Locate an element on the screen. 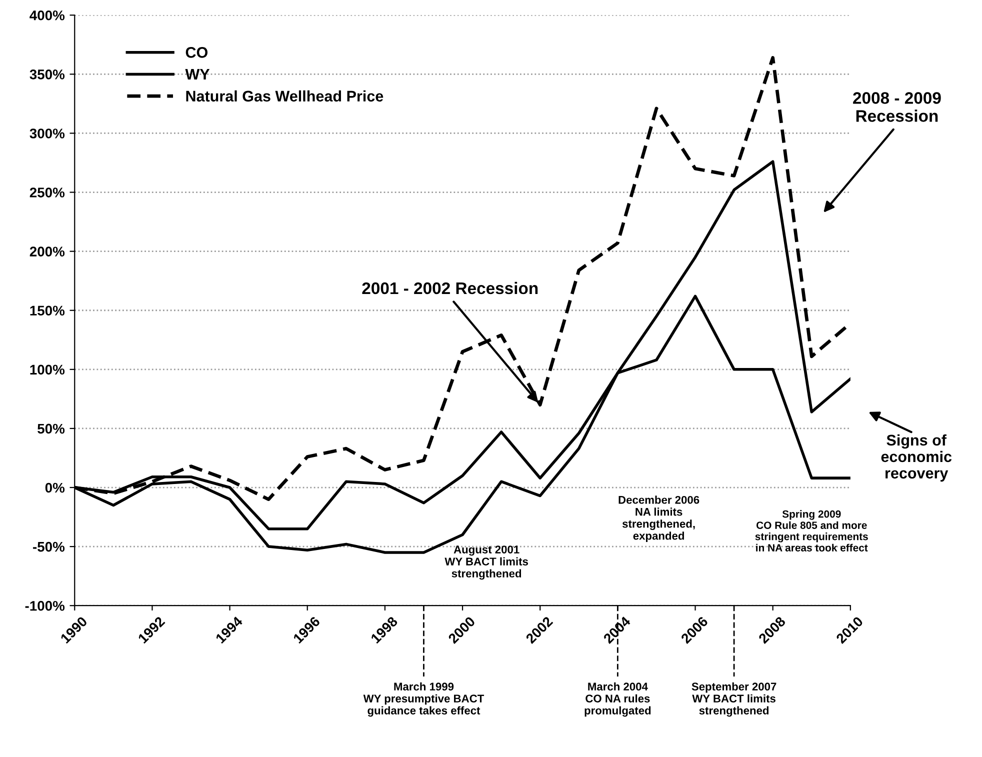 The image size is (982, 757). y-tick-label: 400% is located at coordinates (47, 15).